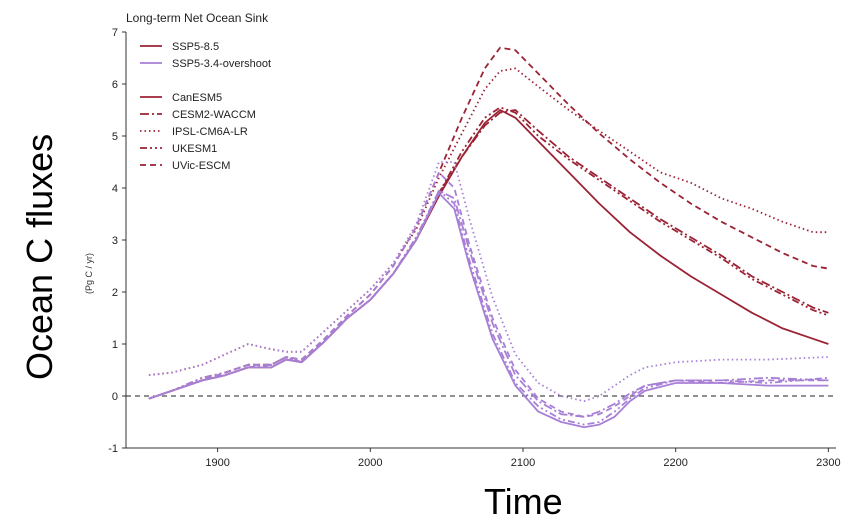 This screenshot has width=846, height=523. I want to click on legend-label: IPSL-CM6A-LR, so click(210, 132).